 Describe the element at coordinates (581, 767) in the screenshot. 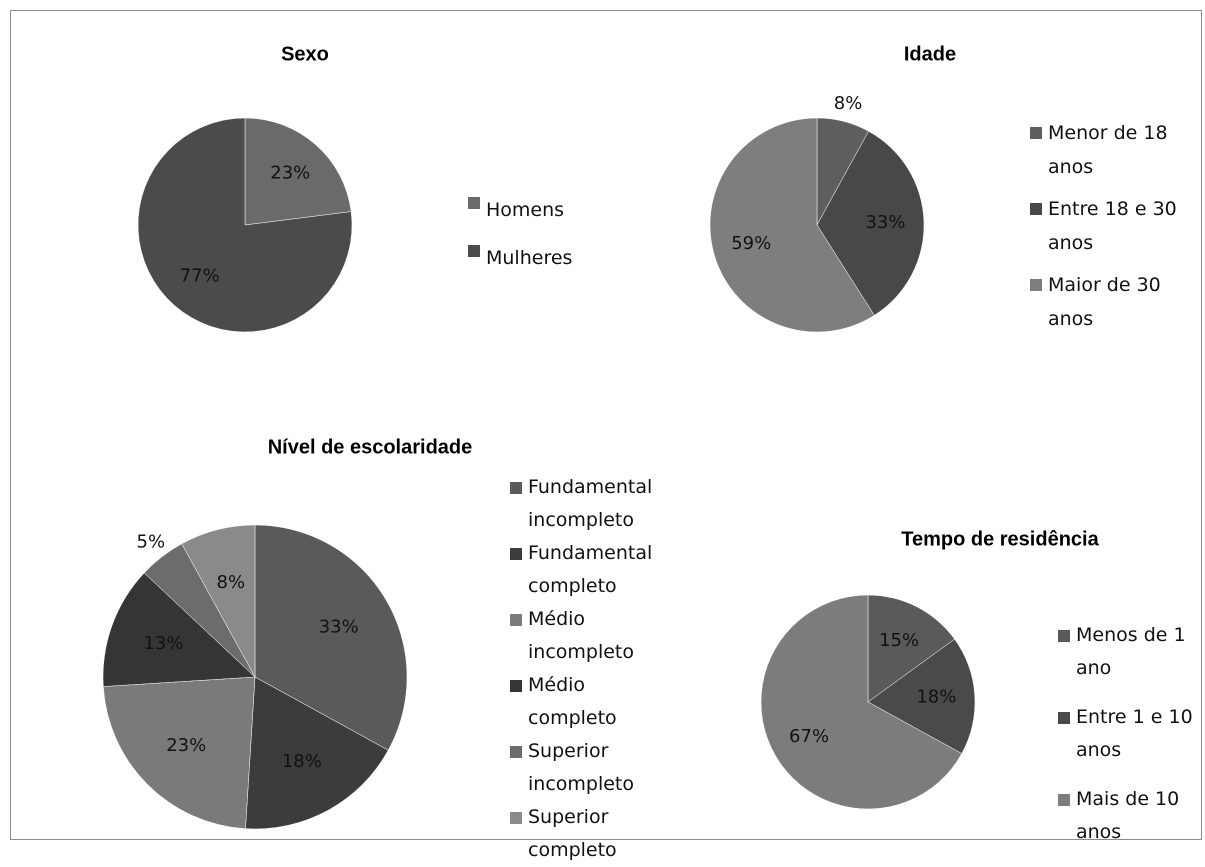

I see `legend-label: Superior incompleto` at that location.